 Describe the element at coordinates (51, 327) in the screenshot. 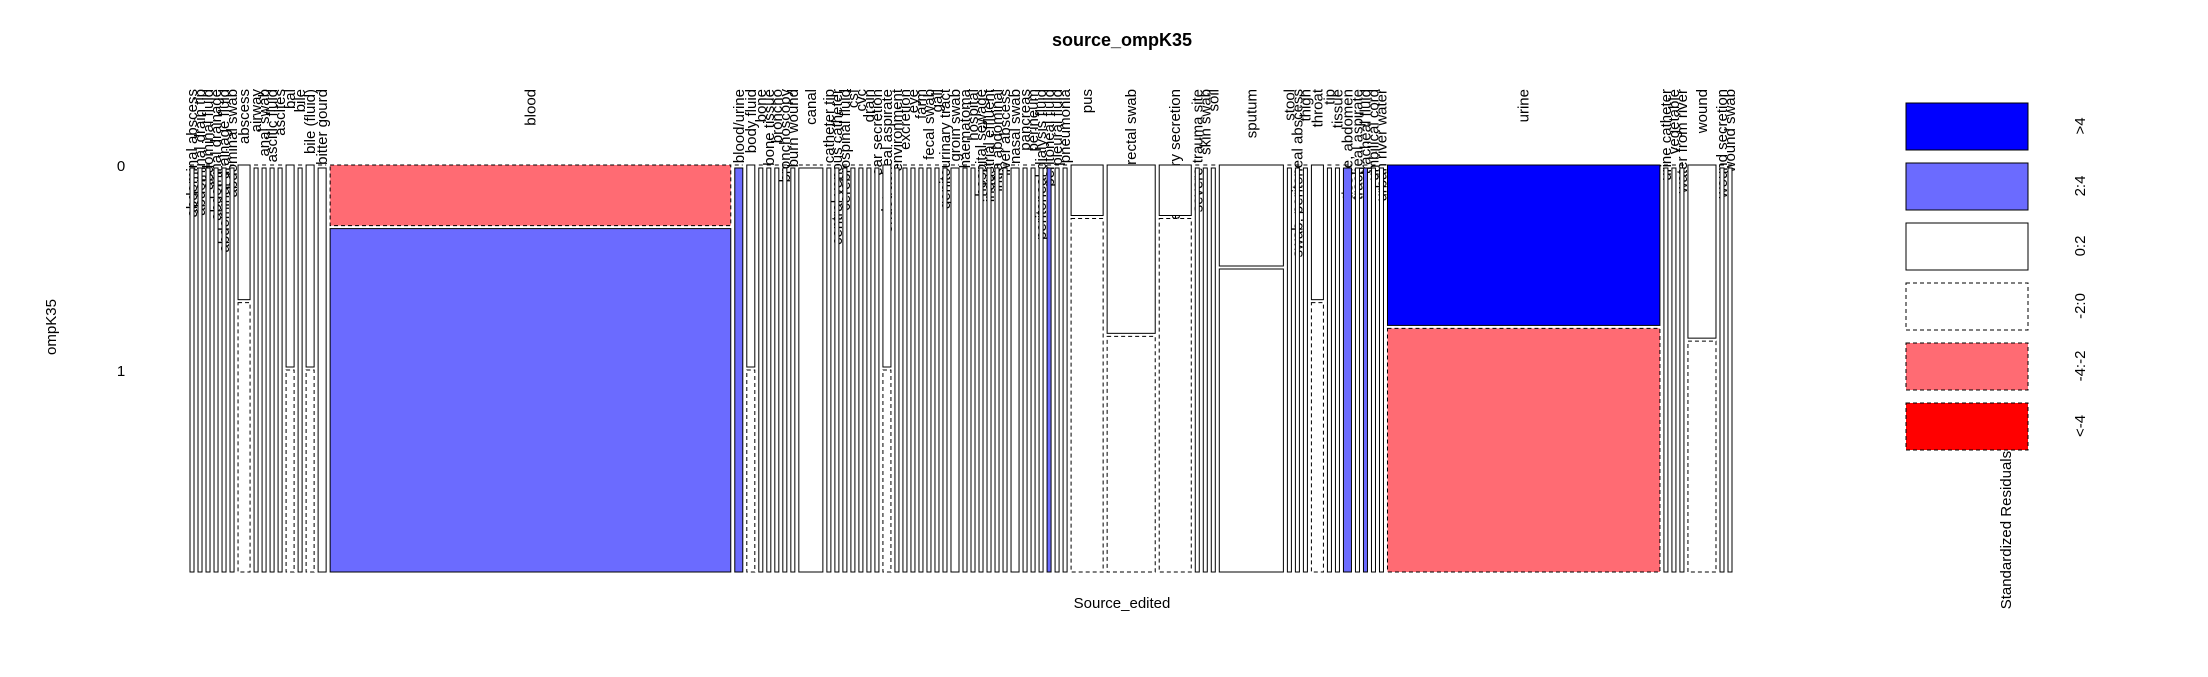

I see `y-axis-label: ompK35` at that location.